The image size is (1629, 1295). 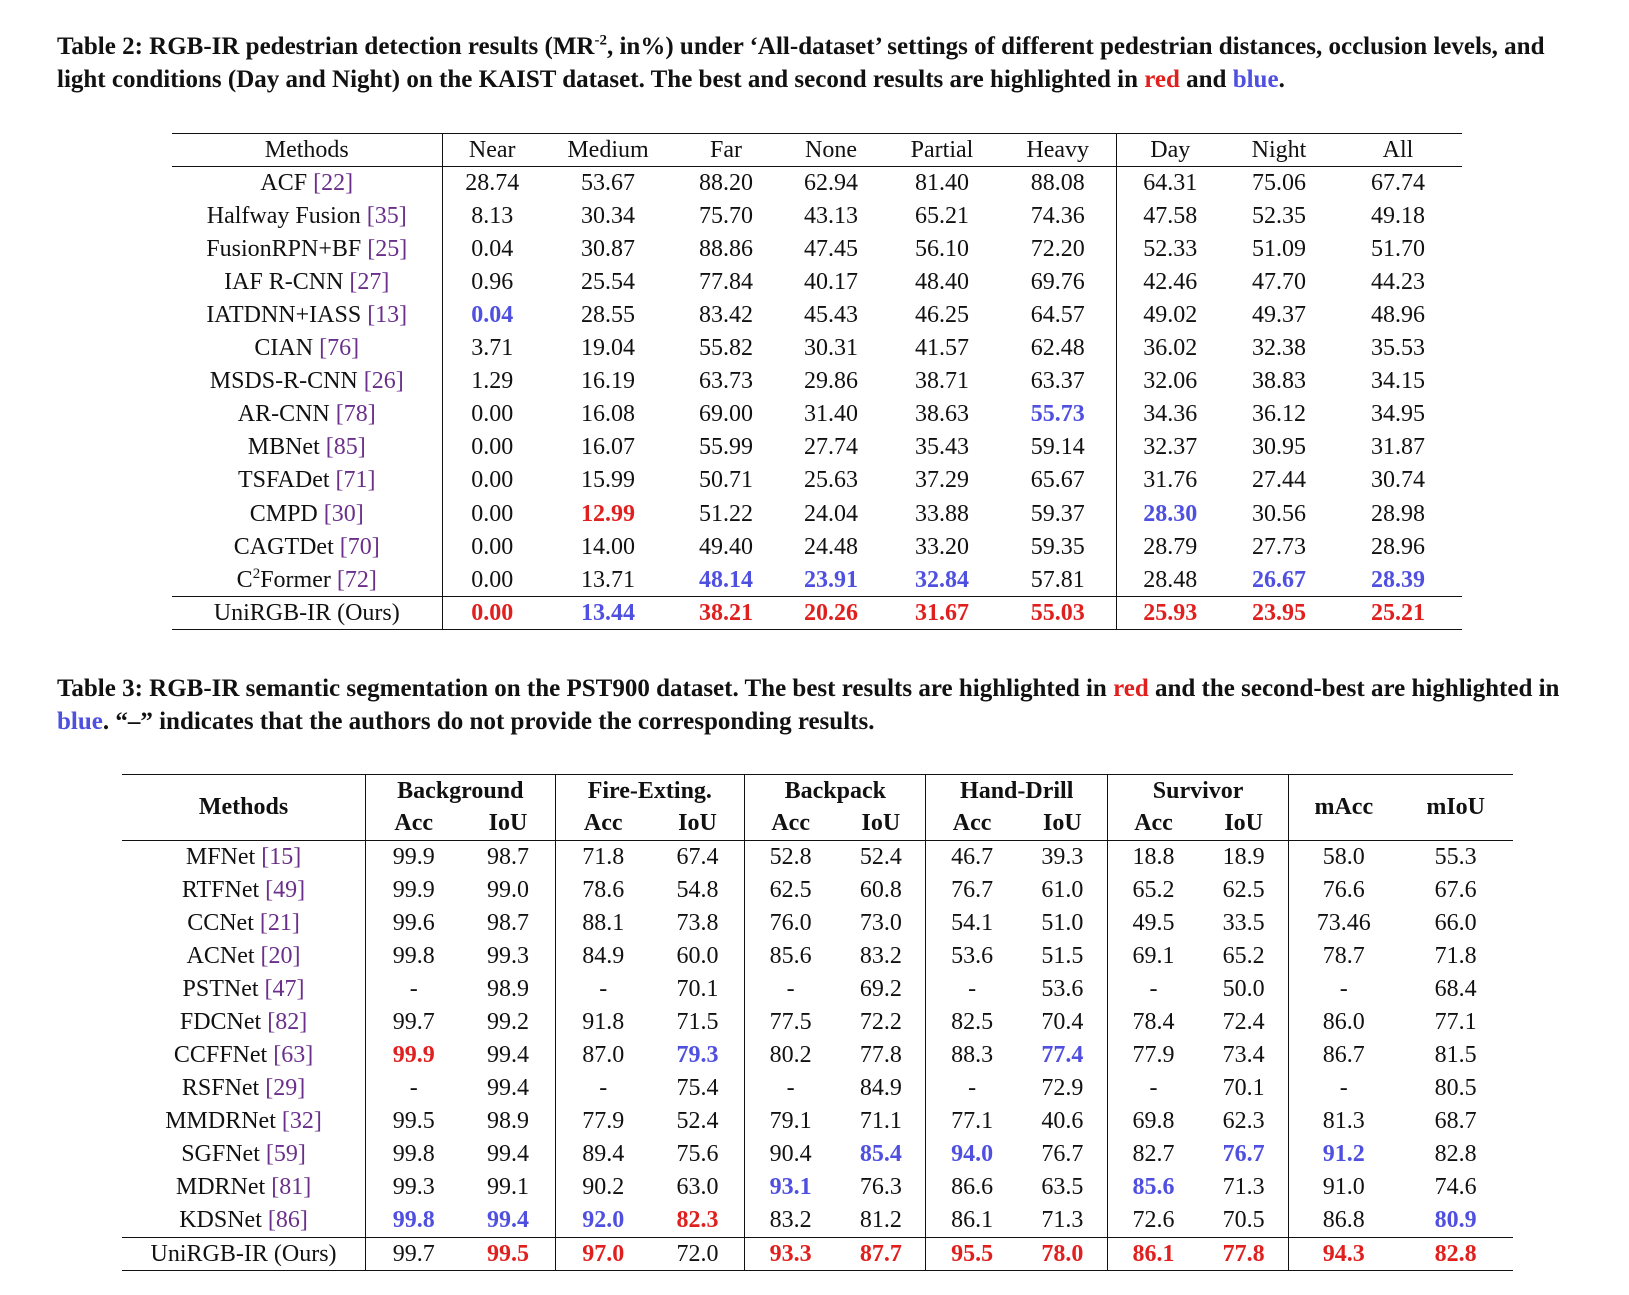 I want to click on table2-value-cell: 88.86, so click(x=726, y=248).